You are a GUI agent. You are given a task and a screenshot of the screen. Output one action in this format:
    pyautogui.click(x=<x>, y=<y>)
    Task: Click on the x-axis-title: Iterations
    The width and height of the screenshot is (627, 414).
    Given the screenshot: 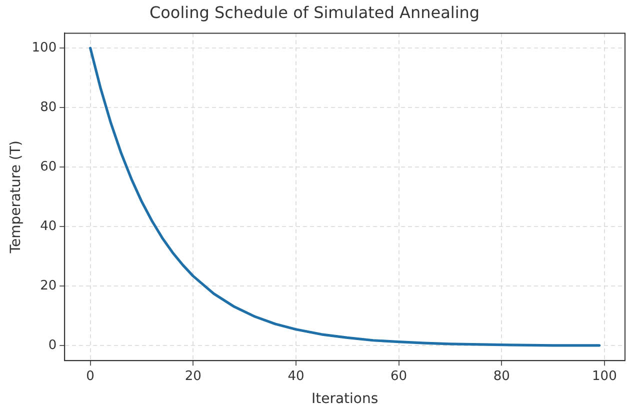 What is the action you would take?
    pyautogui.click(x=344, y=399)
    